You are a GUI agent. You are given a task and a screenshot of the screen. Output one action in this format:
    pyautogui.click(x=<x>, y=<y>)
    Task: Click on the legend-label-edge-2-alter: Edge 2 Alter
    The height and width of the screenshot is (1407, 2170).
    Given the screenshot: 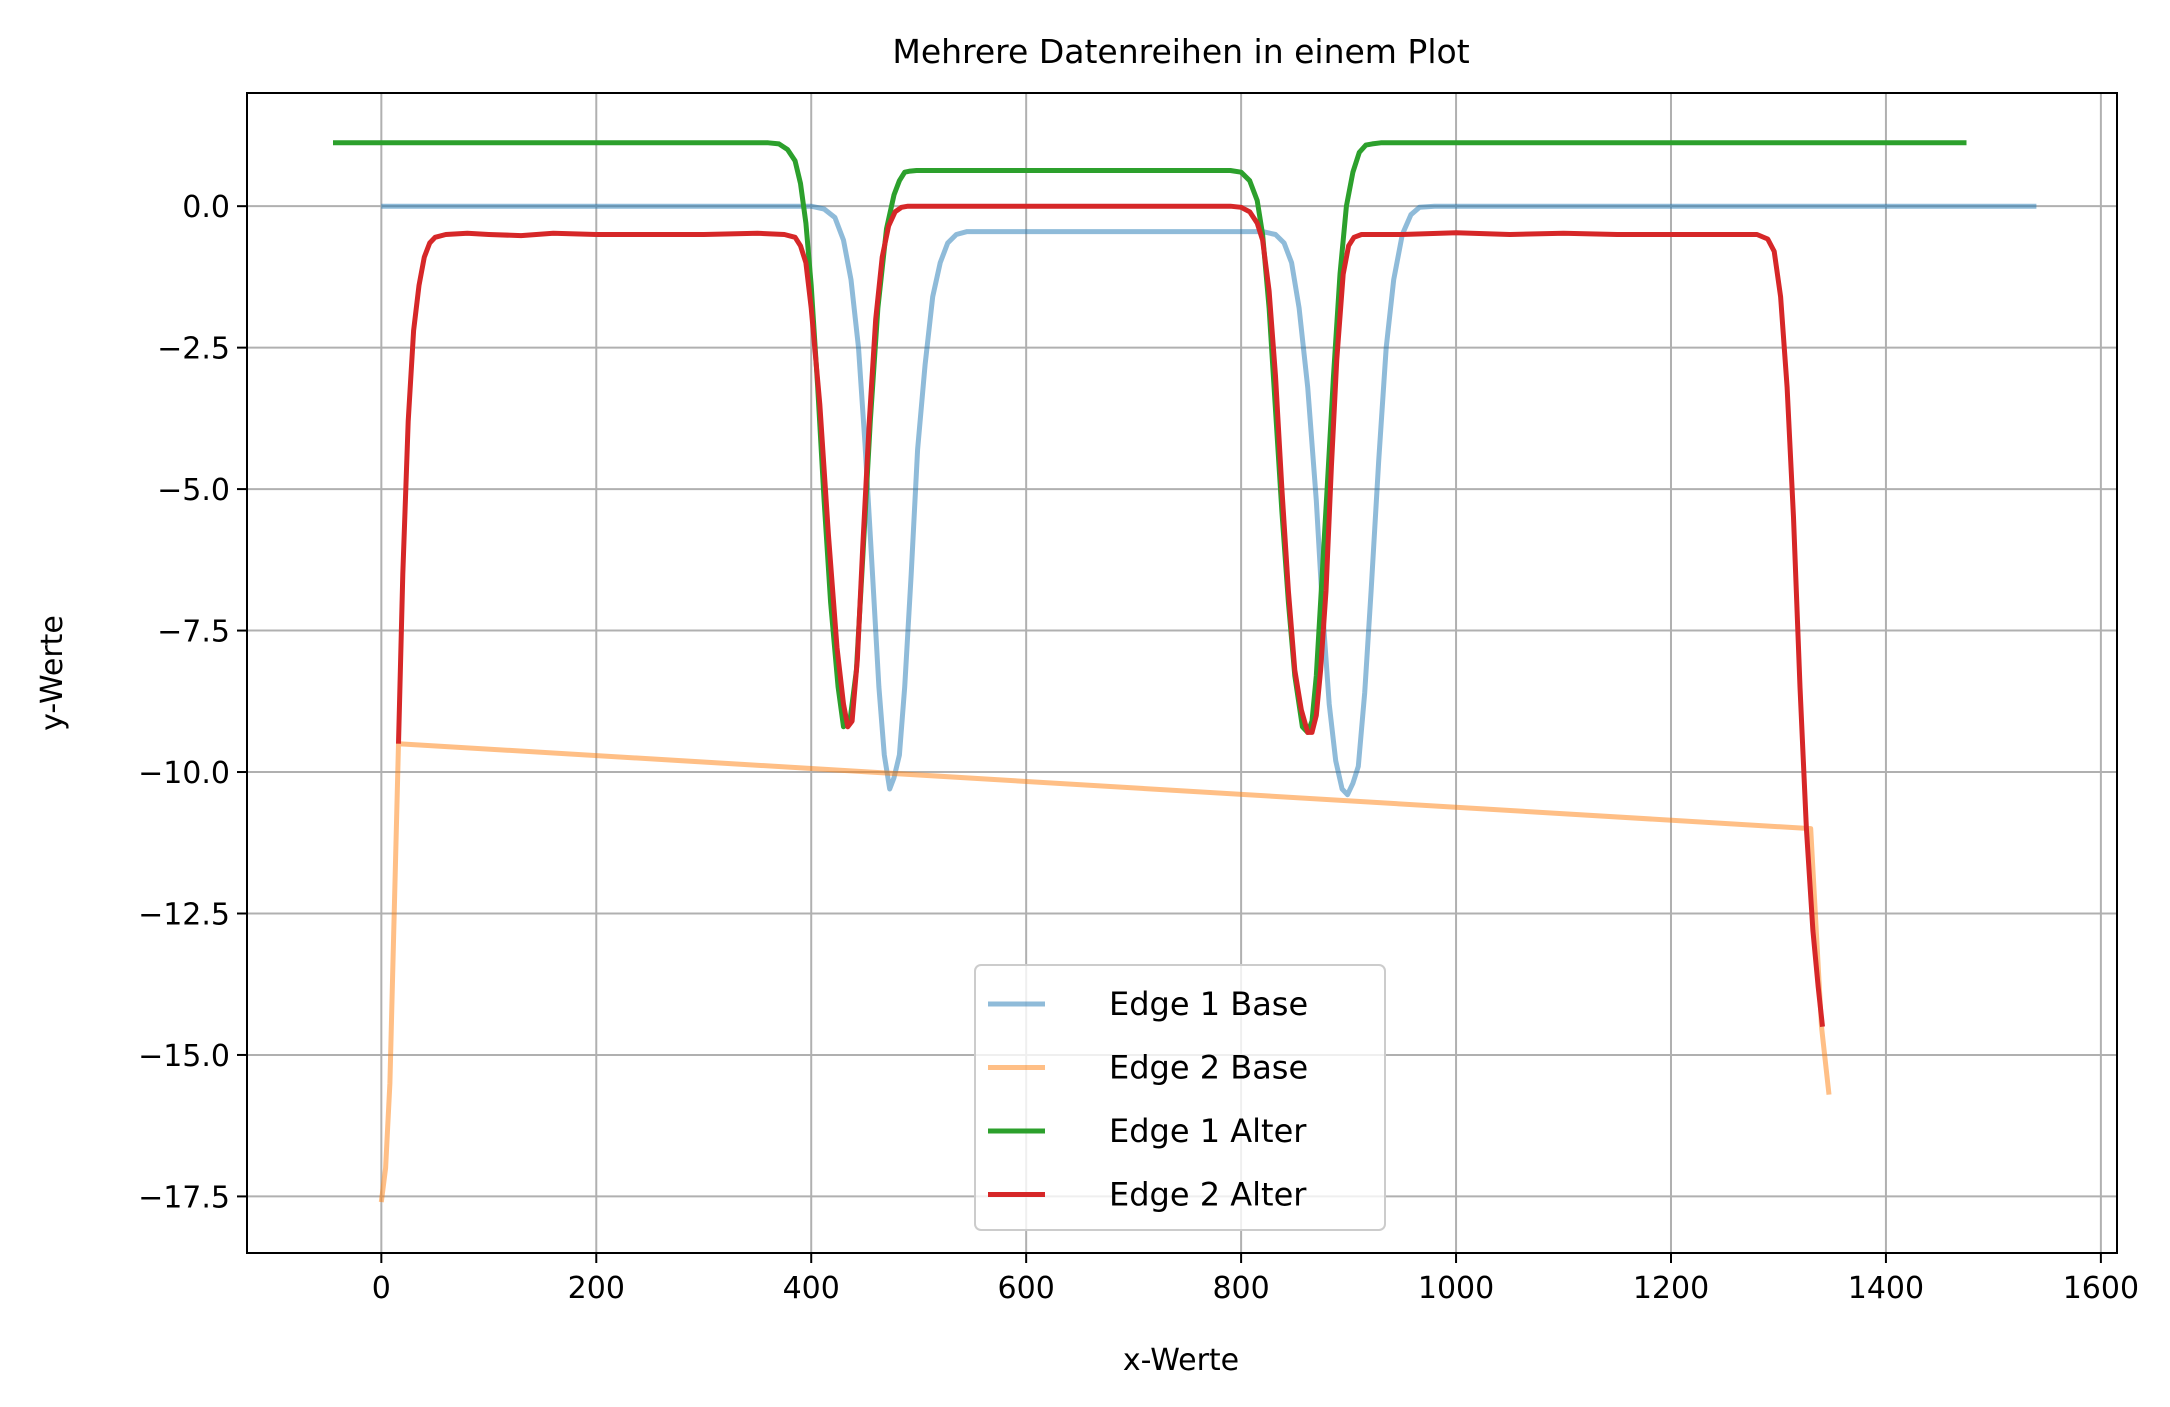 What is the action you would take?
    pyautogui.click(x=1208, y=1195)
    